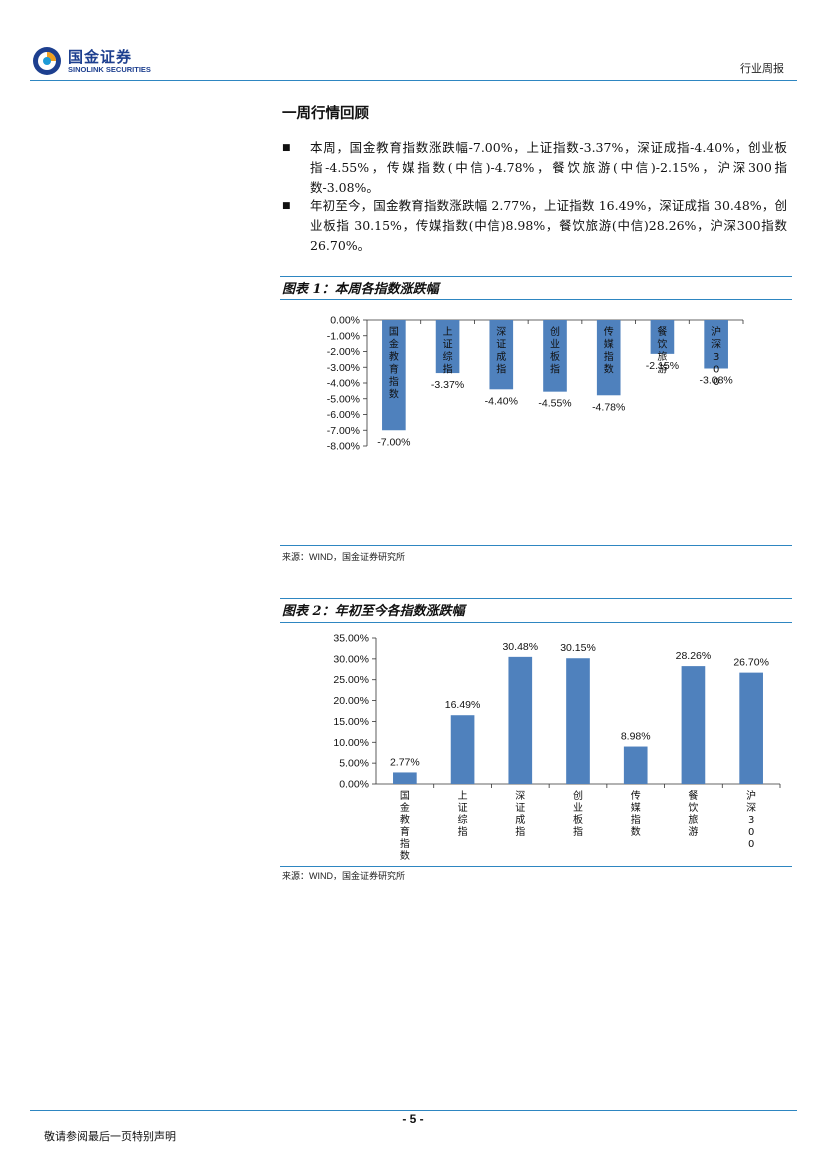  I want to click on y-tick-label: 15.00%, so click(351, 722).